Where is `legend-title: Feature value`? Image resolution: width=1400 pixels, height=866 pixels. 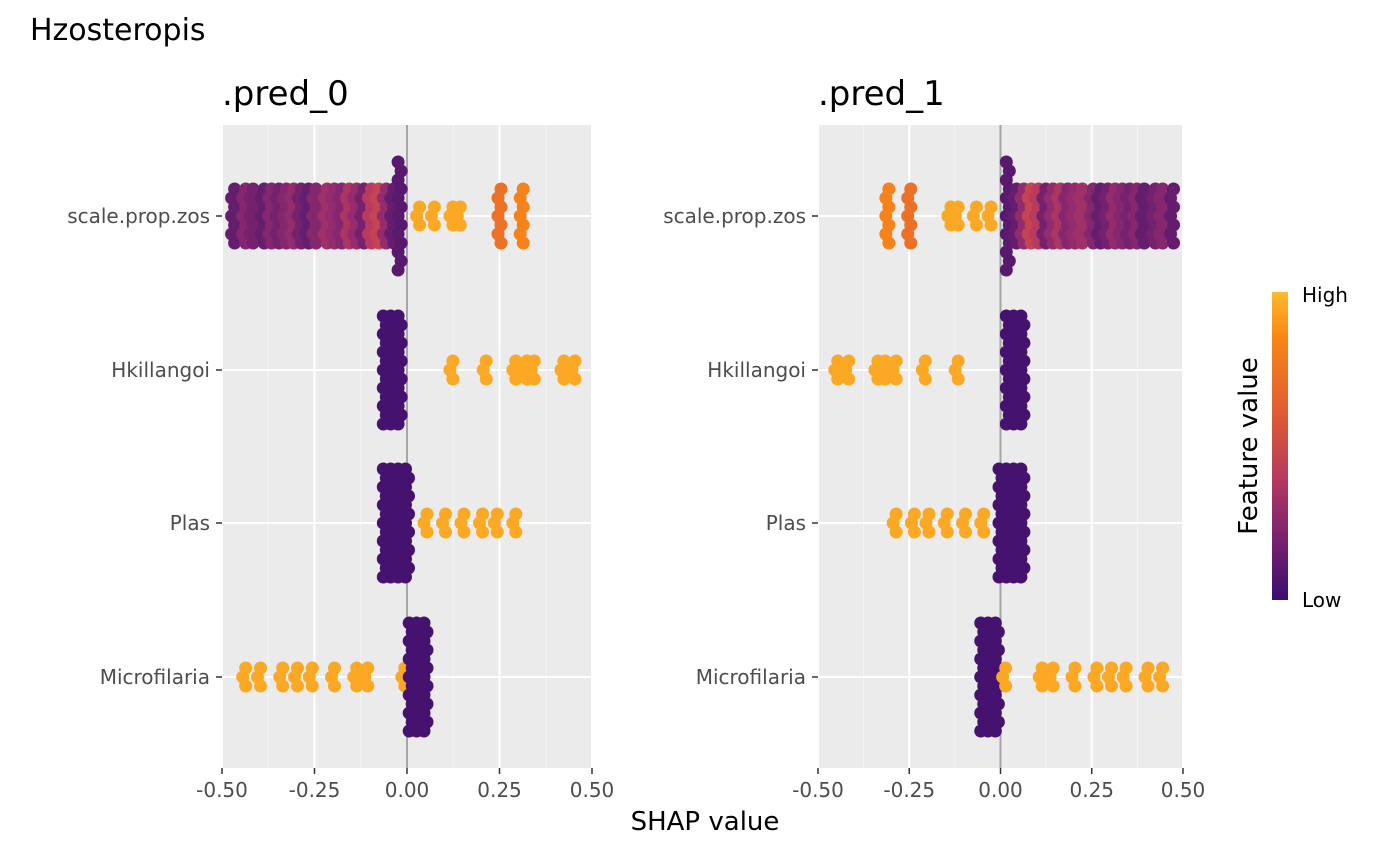 legend-title: Feature value is located at coordinates (1249, 446).